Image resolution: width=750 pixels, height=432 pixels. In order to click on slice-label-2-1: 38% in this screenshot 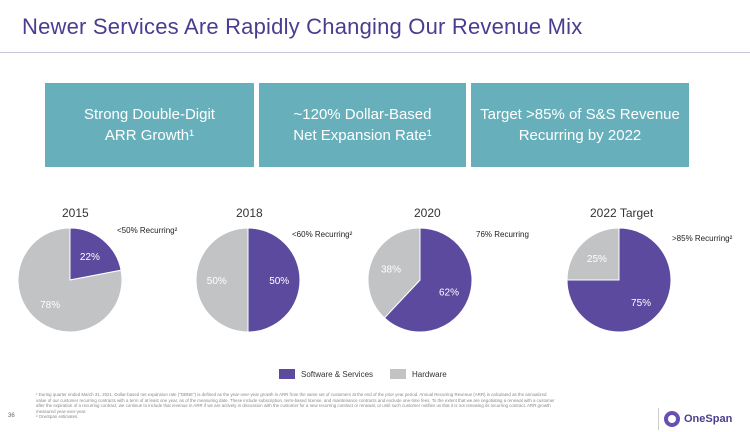, I will do `click(391, 270)`.